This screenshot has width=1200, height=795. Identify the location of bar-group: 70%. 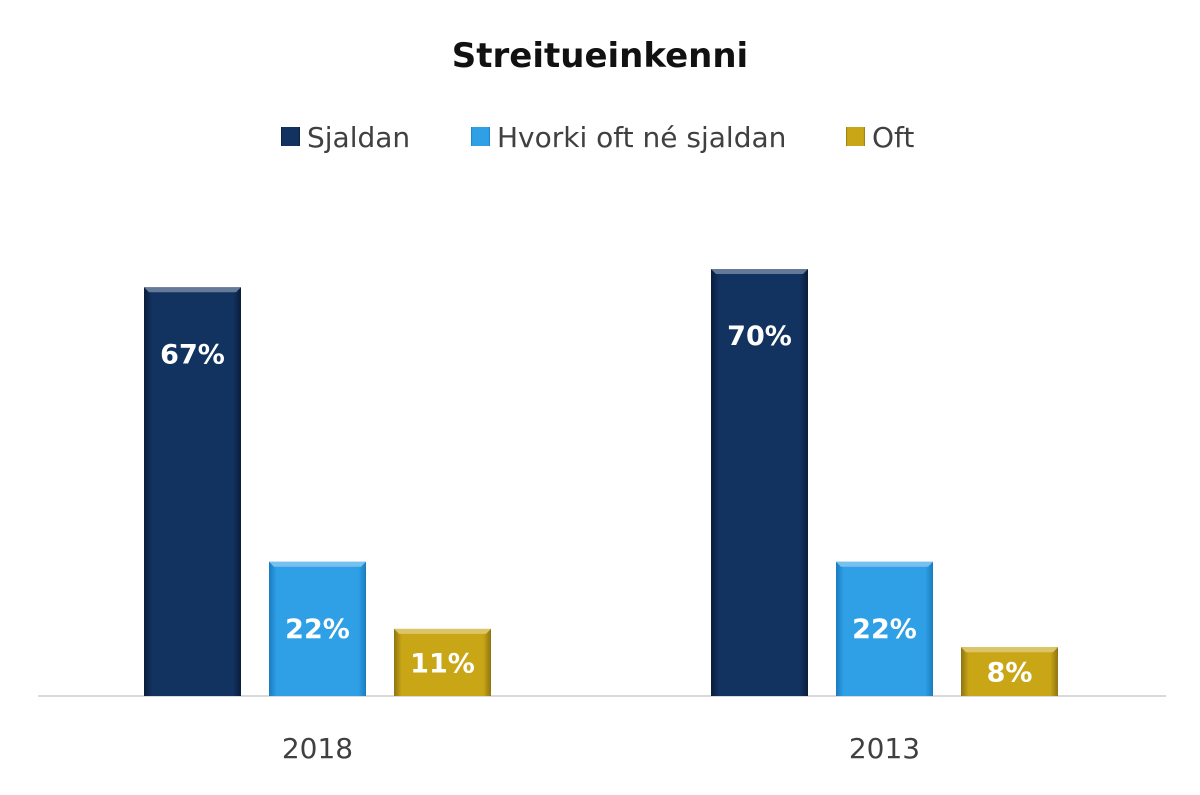
(759, 482).